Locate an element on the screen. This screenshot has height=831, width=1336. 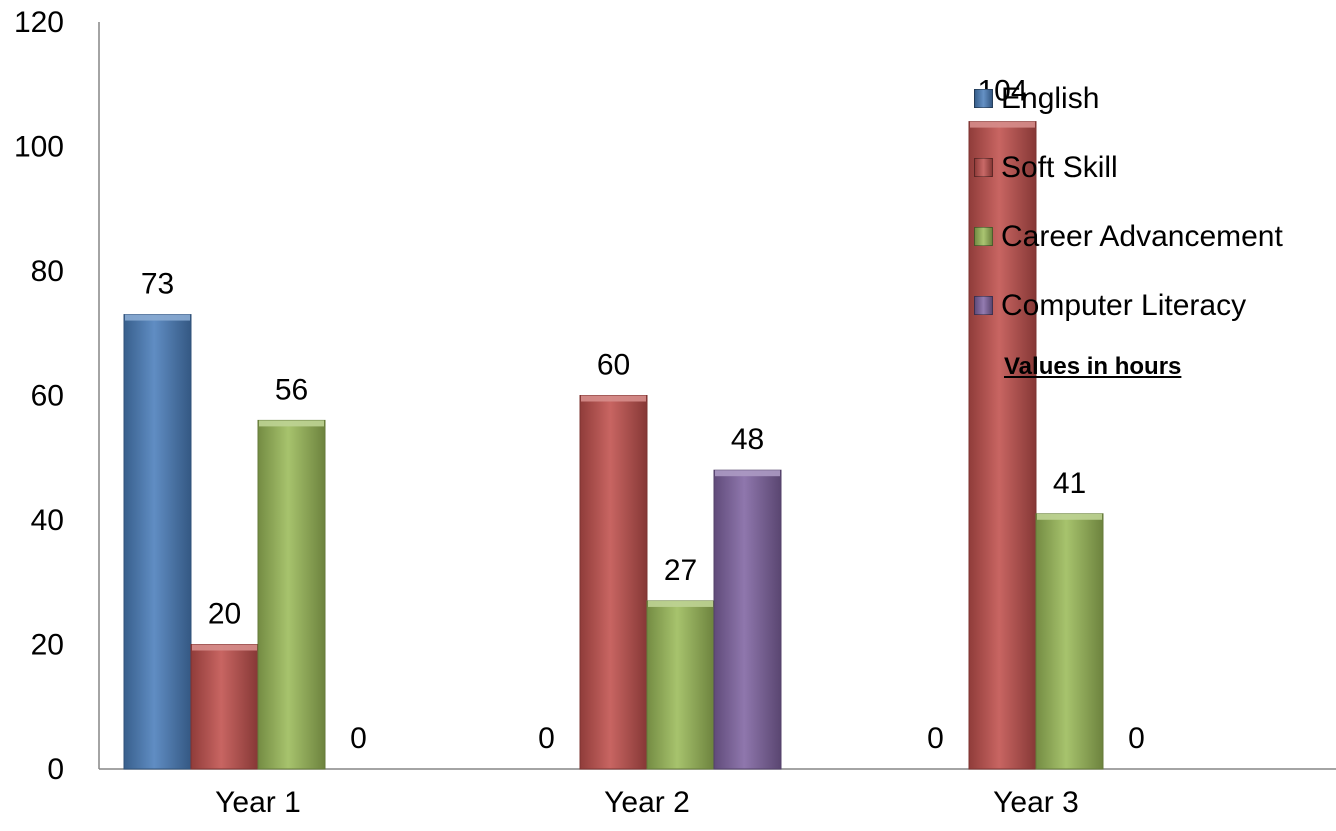
legend-item: English is located at coordinates (1154, 98).